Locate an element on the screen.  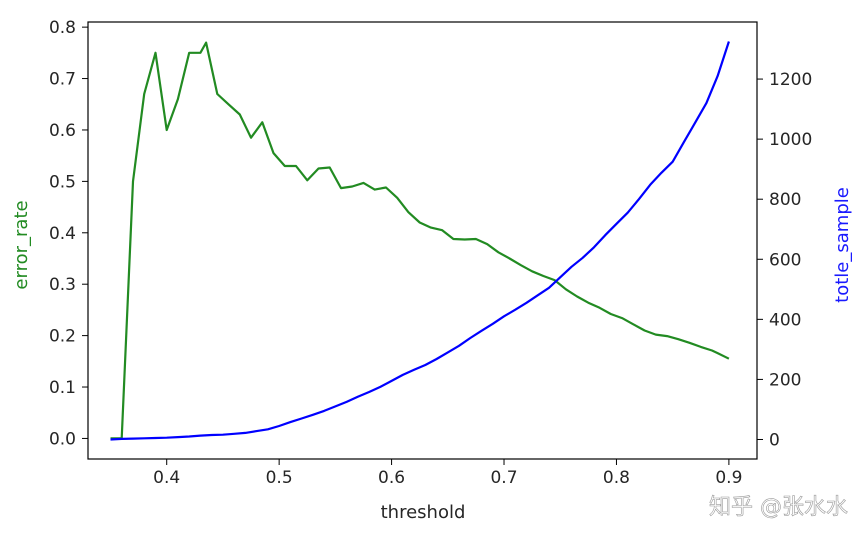
left-y-tick-label: 0.3 is located at coordinates (62, 285).